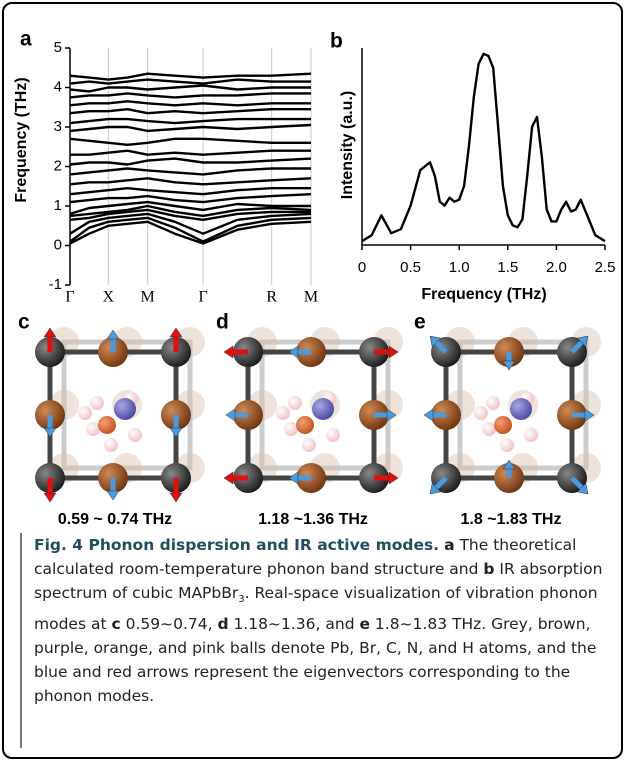 This screenshot has height=765, width=629. What do you see at coordinates (241, 600) in the screenshot?
I see `caption-run: 3` at bounding box center [241, 600].